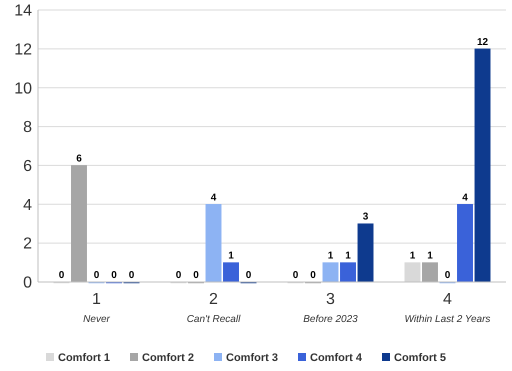 The image size is (512, 371). I want to click on x-tick-label: 2 Can't Recall, so click(214, 308).